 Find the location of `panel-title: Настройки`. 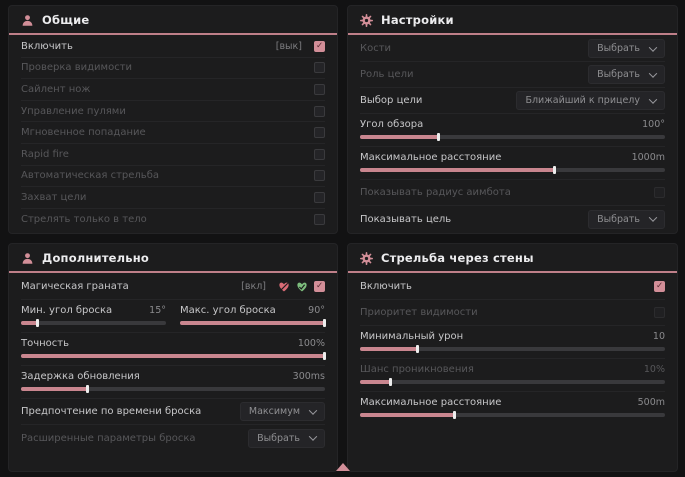

panel-title: Настройки is located at coordinates (417, 20).